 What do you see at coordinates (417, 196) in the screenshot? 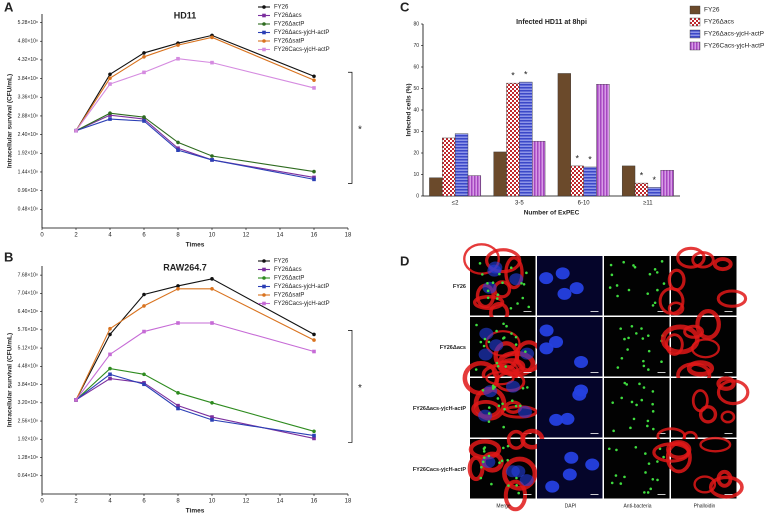
I see `y-tick-label: 0` at bounding box center [417, 196].